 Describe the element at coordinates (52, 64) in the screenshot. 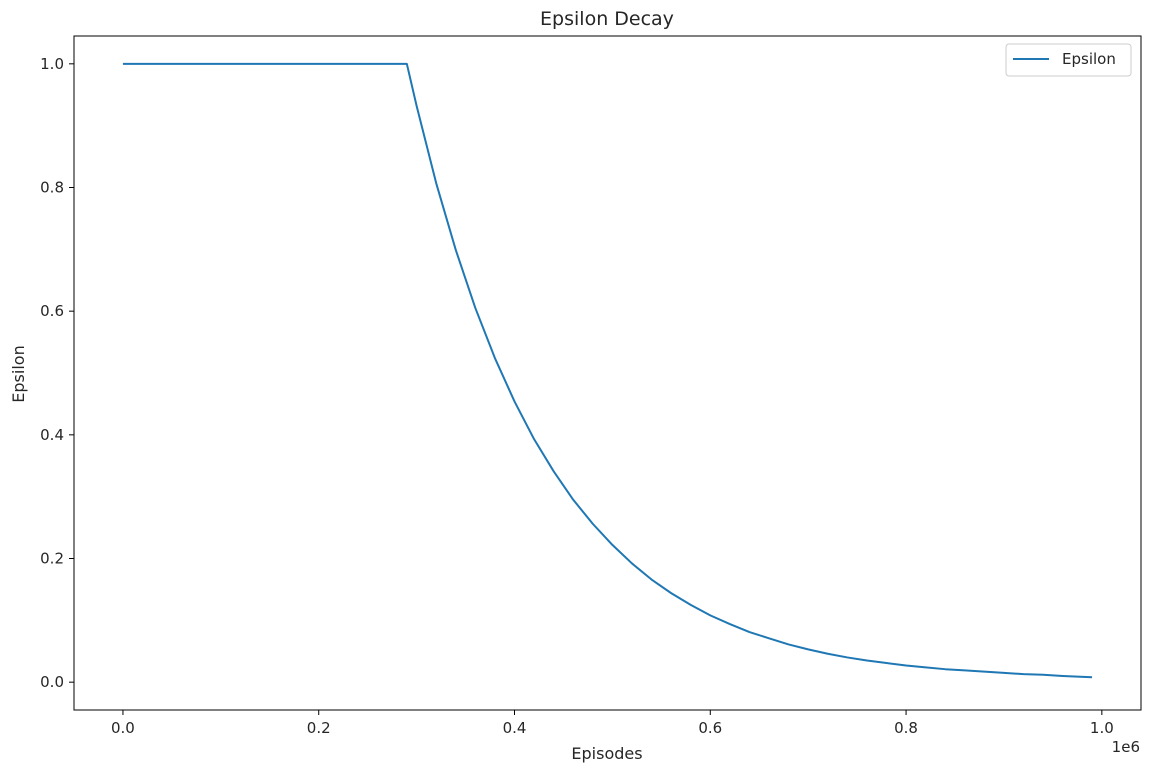

I see `y-tick-label: 1.0` at that location.